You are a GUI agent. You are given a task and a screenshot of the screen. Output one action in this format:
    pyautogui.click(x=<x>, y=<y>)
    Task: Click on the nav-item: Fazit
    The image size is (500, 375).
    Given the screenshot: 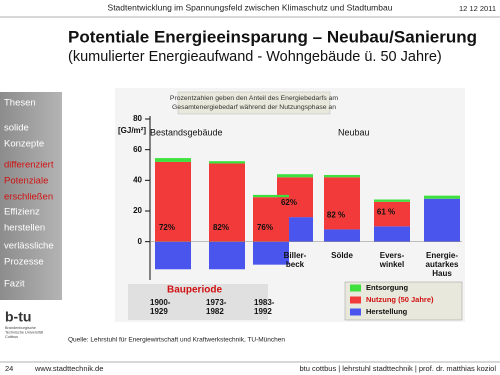 What is the action you would take?
    pyautogui.click(x=14, y=284)
    